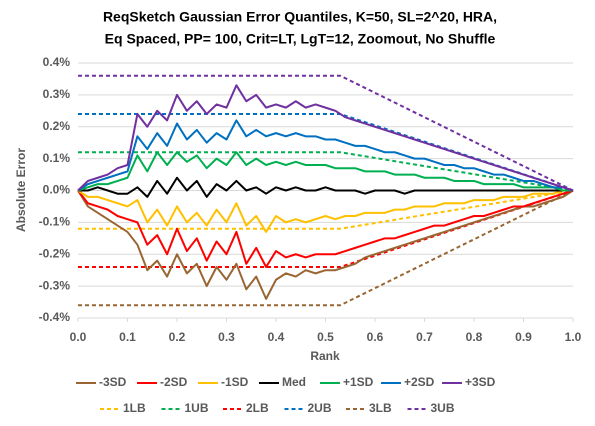 This screenshot has width=595, height=426. I want to click on x-tick-label: 0.9, so click(523, 337).